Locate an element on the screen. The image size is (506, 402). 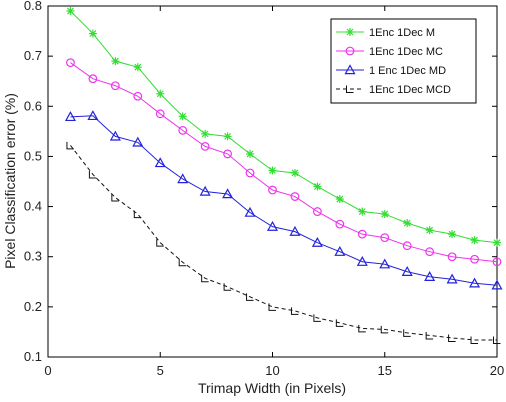
y-tick-label: 0.1 is located at coordinates (33, 356).